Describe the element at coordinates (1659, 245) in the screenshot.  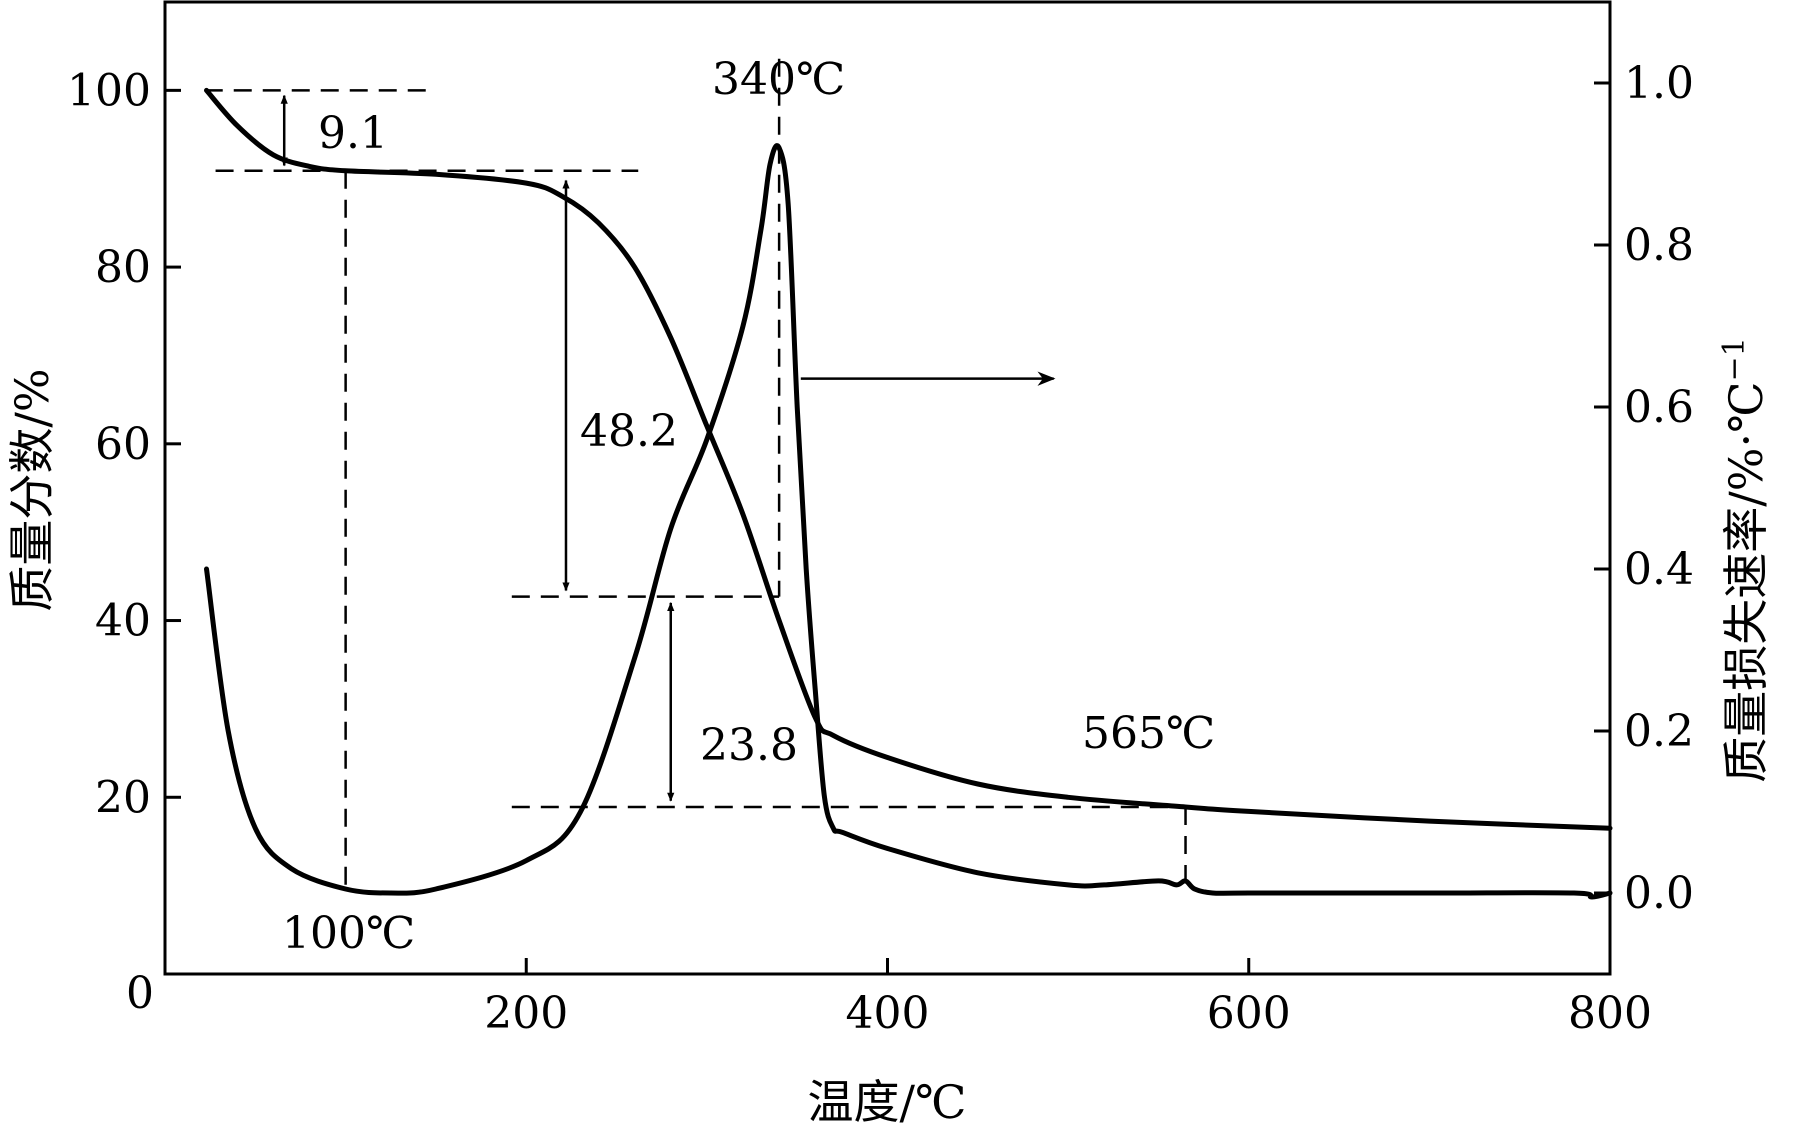
I see `right-y-tick-label-0.8: 0.8` at that location.